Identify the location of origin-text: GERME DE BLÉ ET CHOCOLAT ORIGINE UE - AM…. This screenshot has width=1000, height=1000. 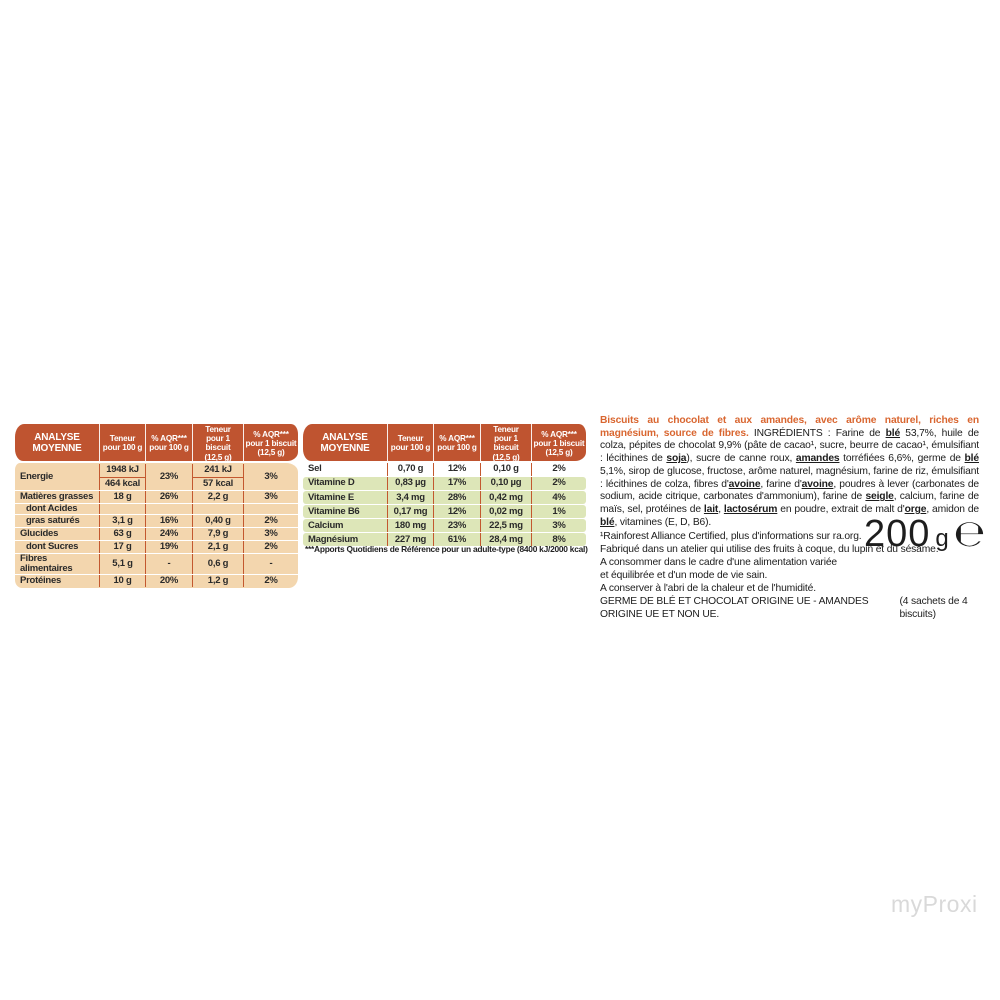
(734, 608).